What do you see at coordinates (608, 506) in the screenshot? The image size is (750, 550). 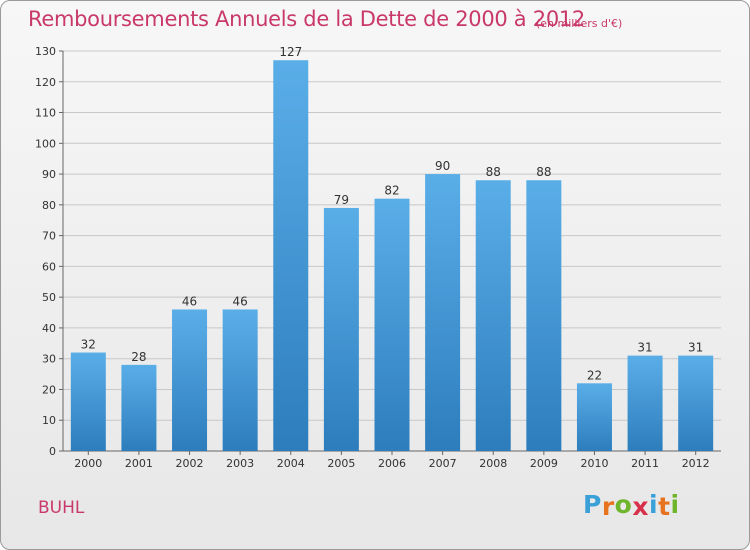 I see `logo-letter: r` at bounding box center [608, 506].